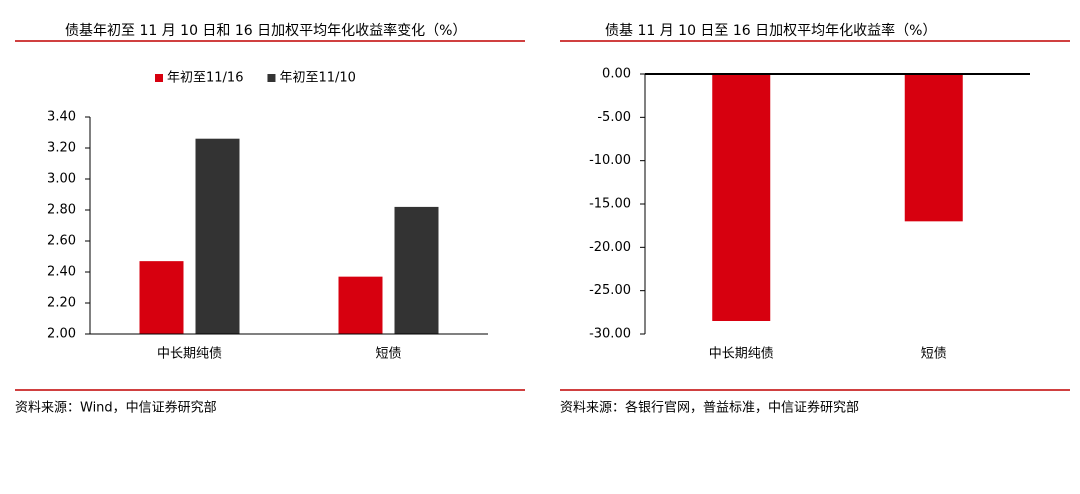  I want to click on y-tick-label: 0.00, so click(616, 74).